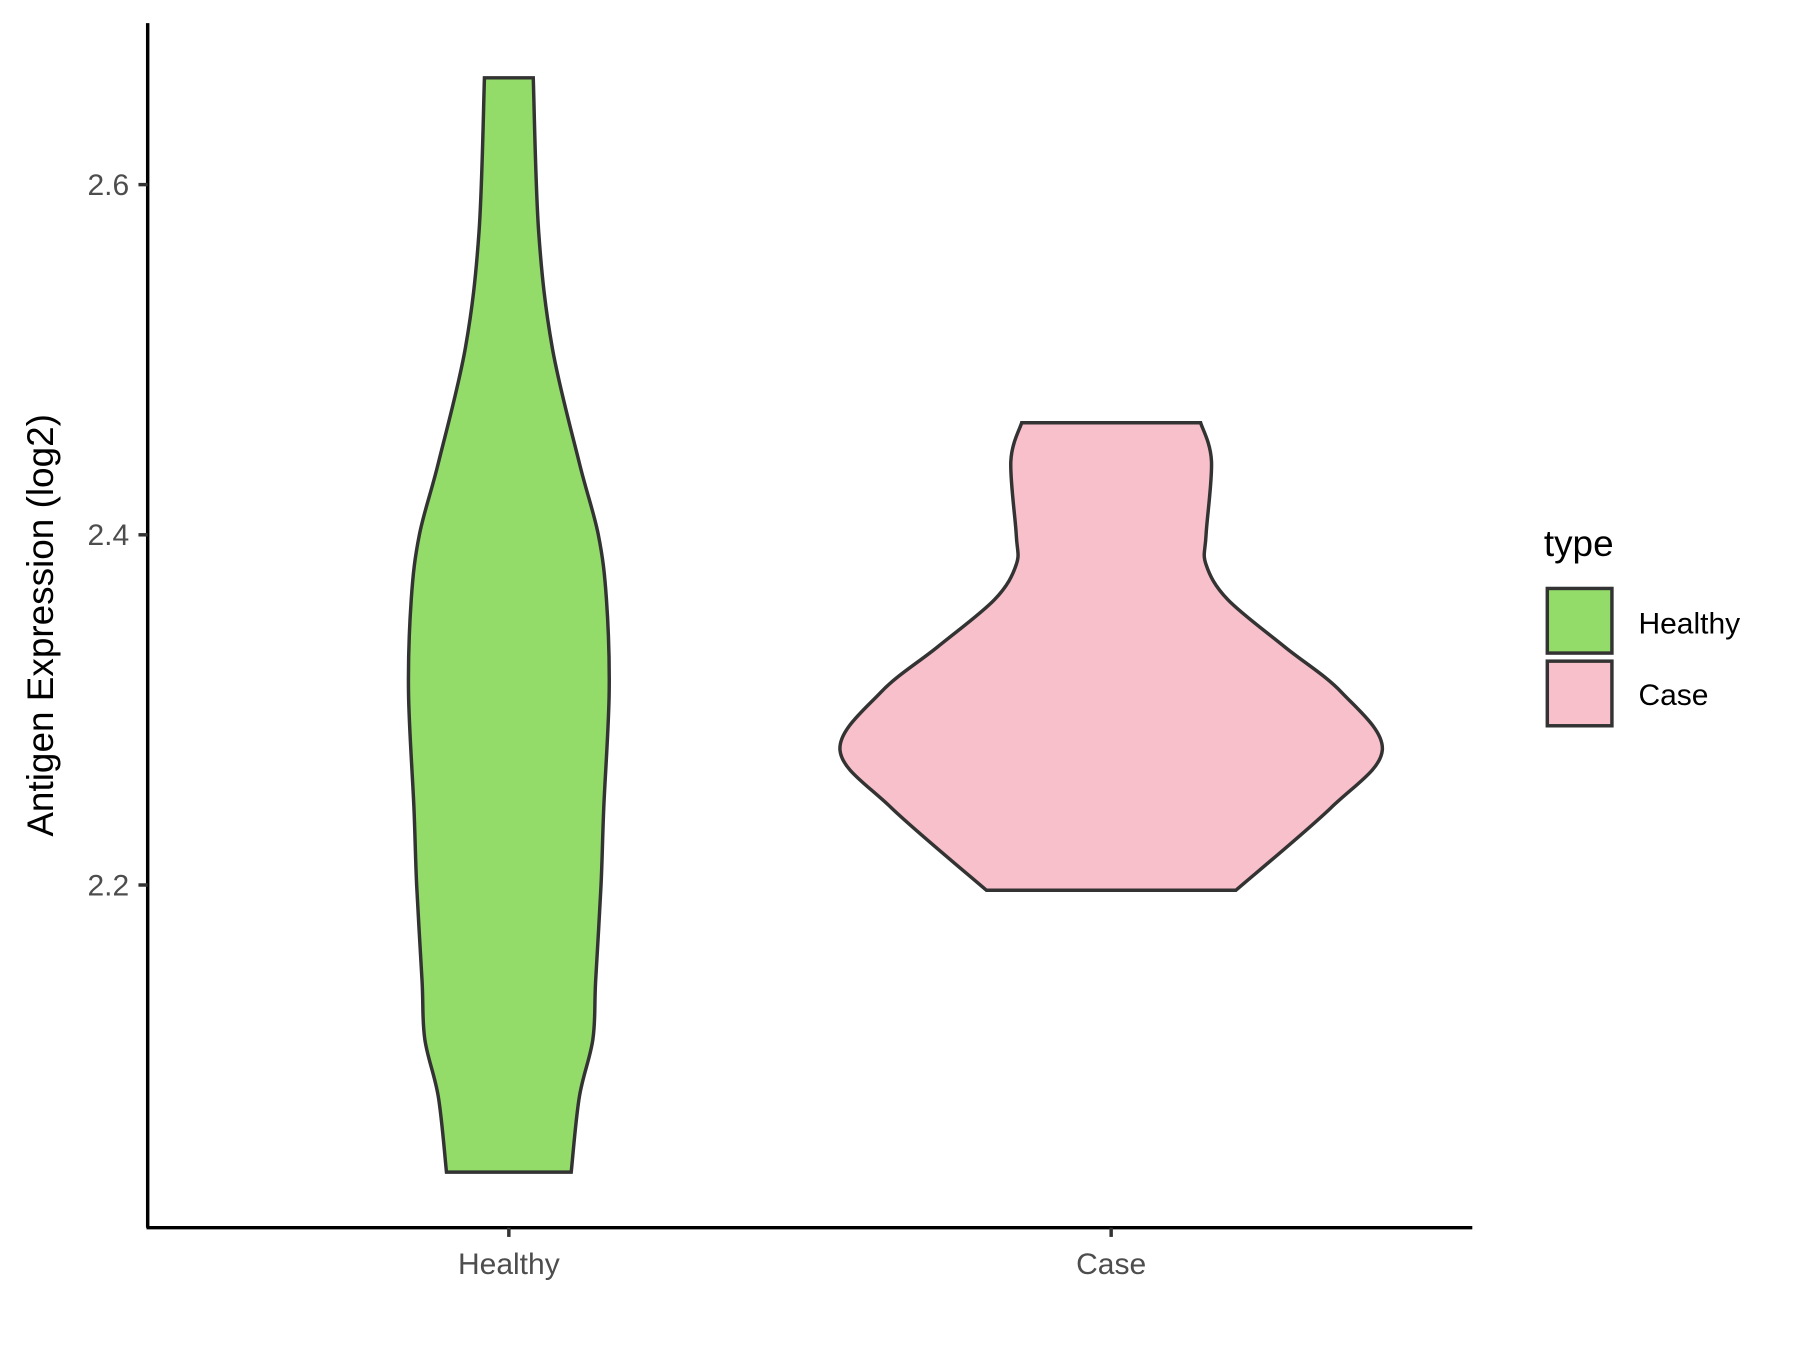  I want to click on legend-label-healthy: Healthy, so click(1689, 623).